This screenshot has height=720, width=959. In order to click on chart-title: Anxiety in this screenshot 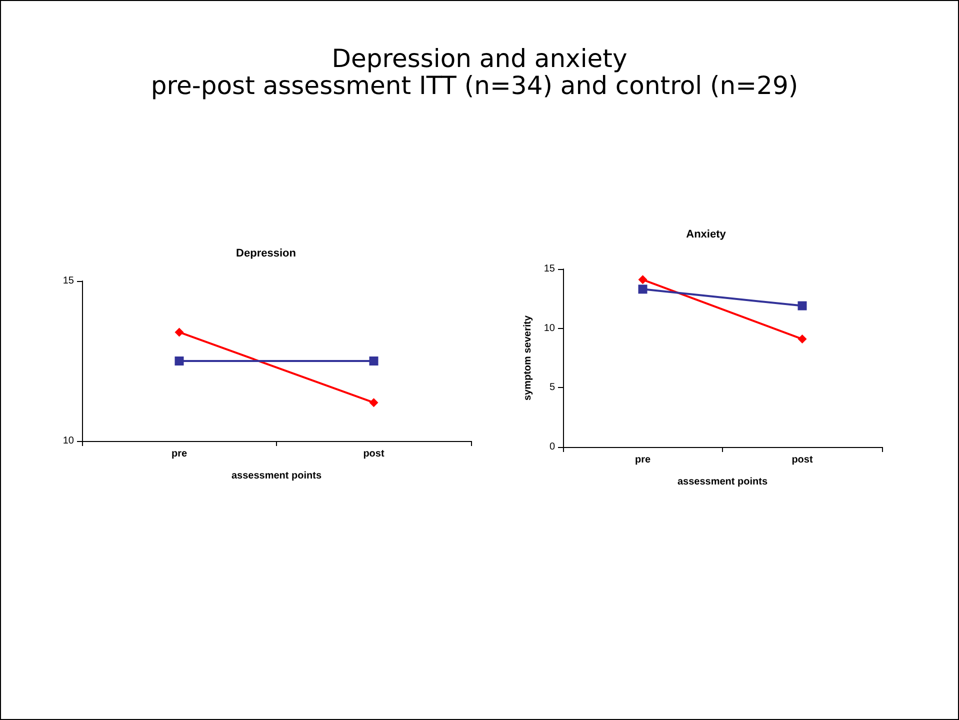, I will do `click(706, 234)`.